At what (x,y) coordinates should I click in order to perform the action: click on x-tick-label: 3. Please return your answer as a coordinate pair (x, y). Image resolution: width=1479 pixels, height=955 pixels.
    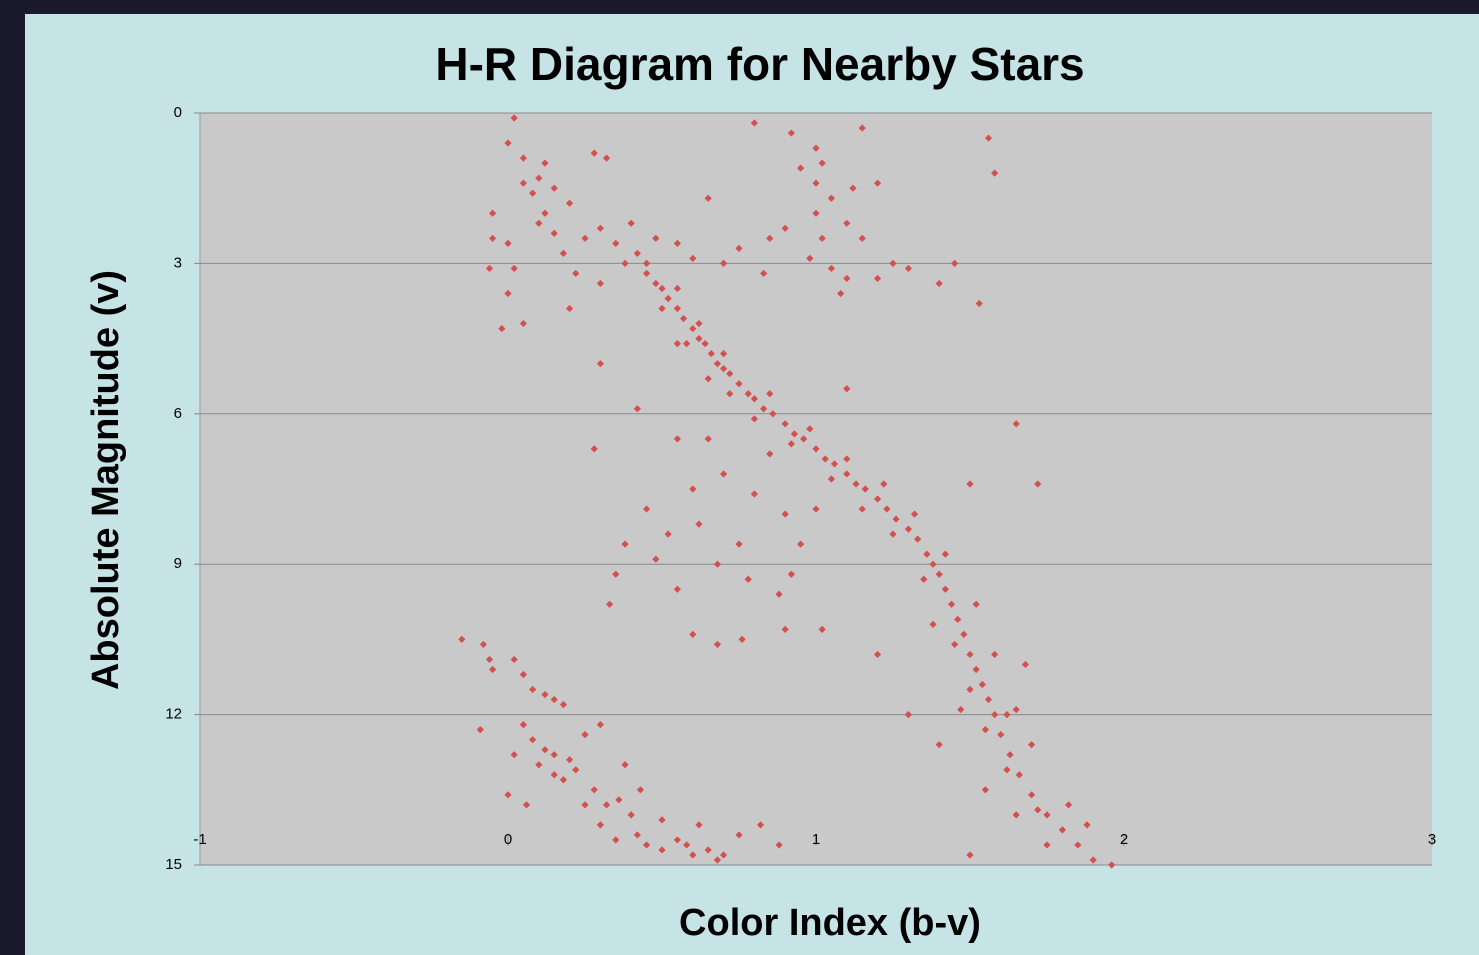
    Looking at the image, I should click on (1432, 839).